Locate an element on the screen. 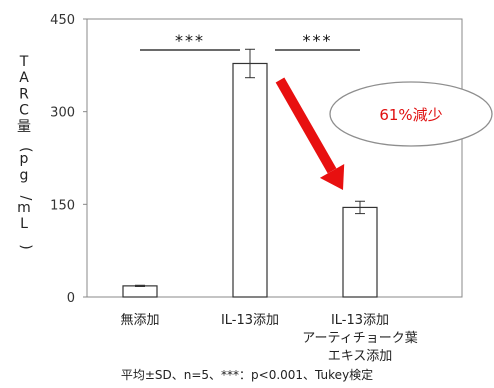 The height and width of the screenshot is (388, 494). x-category-label: IL-13添加 is located at coordinates (250, 320).